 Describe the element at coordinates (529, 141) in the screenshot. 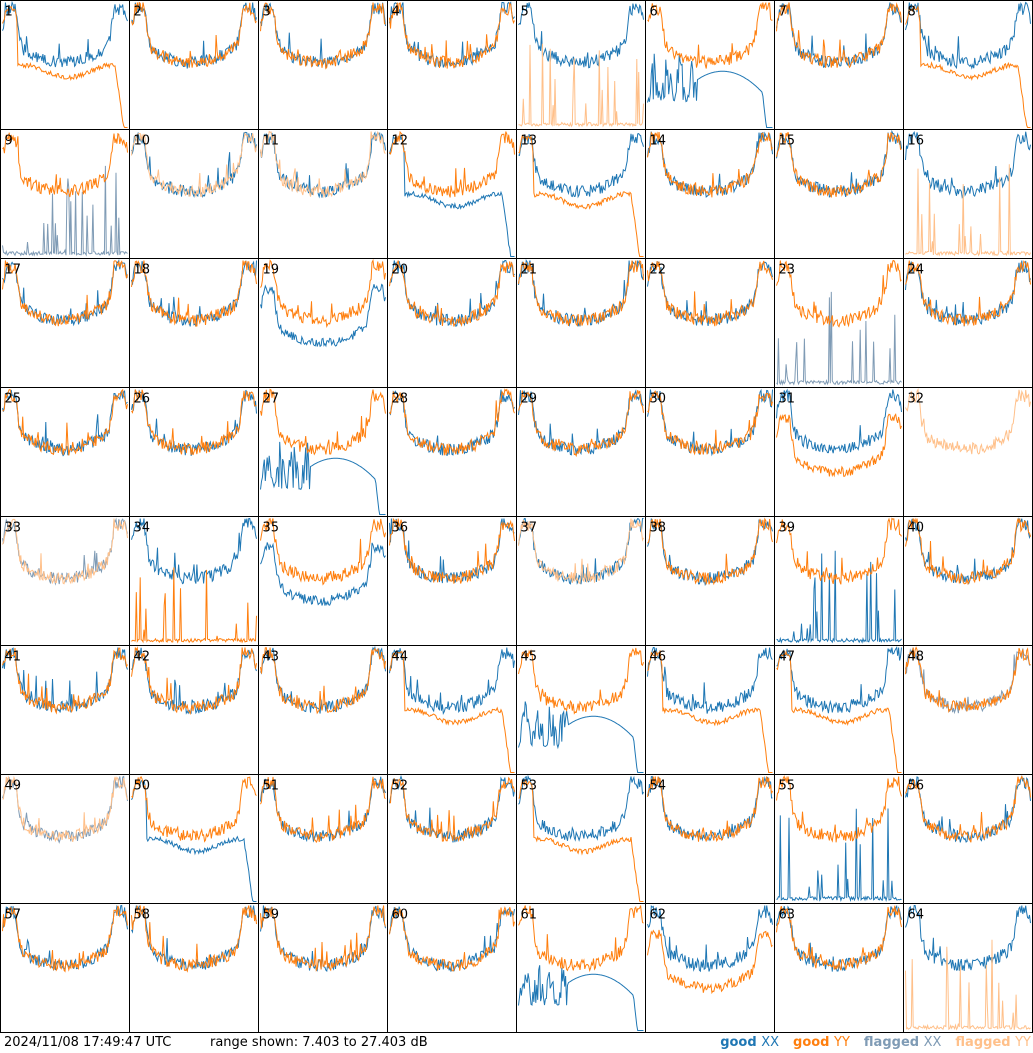

I see `panel-number: 13` at that location.